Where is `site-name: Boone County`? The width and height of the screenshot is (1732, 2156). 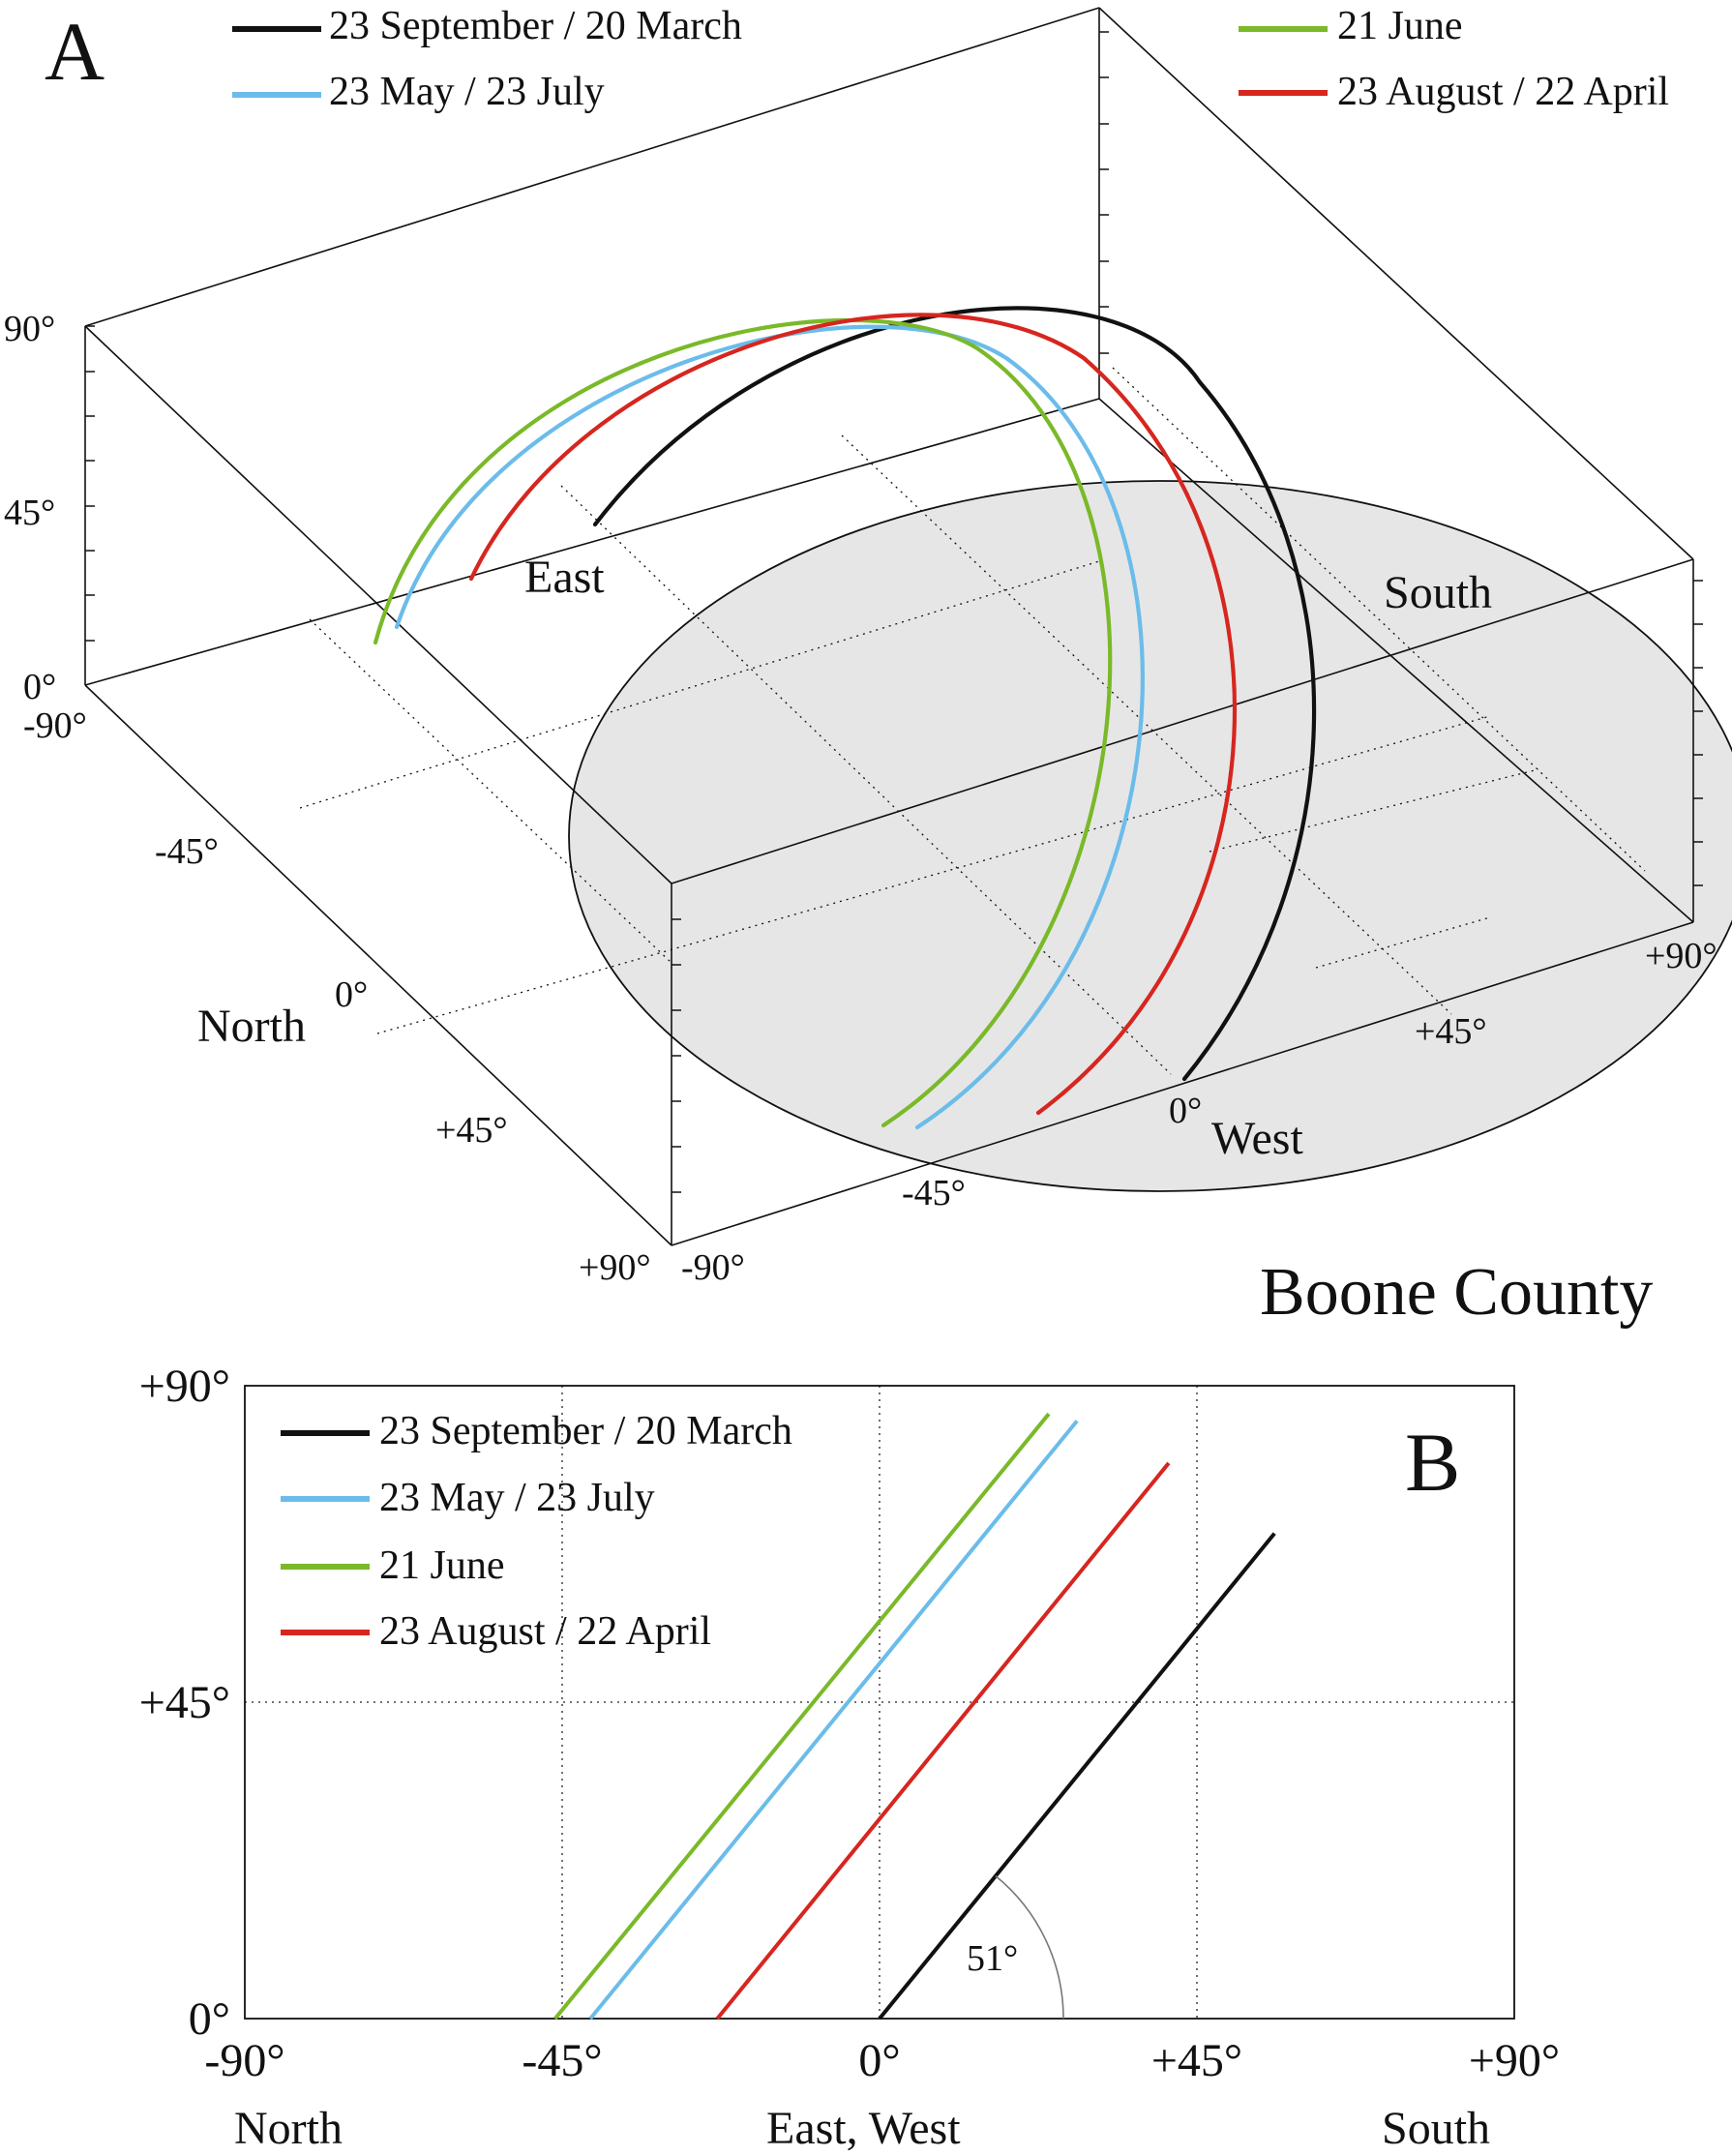
site-name: Boone County is located at coordinates (1456, 1292).